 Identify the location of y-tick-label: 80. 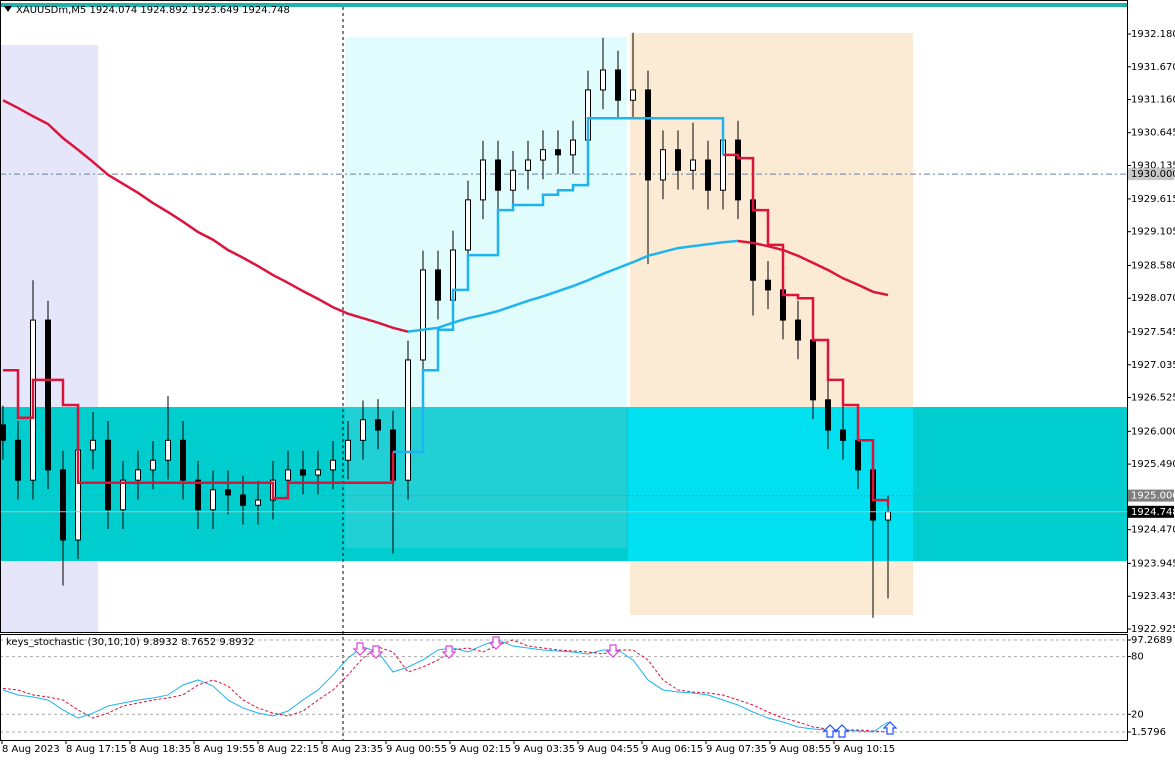
(1137, 657).